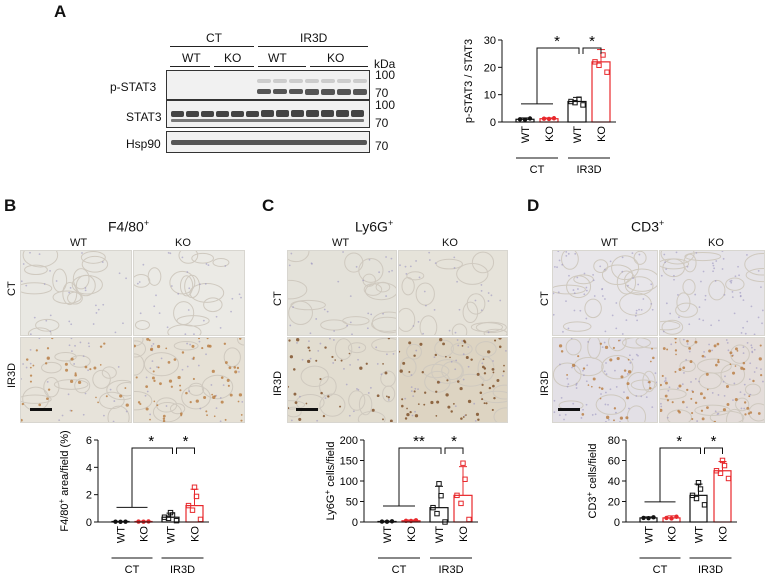 This screenshot has width=773, height=584. I want to click on x-tick-label: KO, so click(673, 534).